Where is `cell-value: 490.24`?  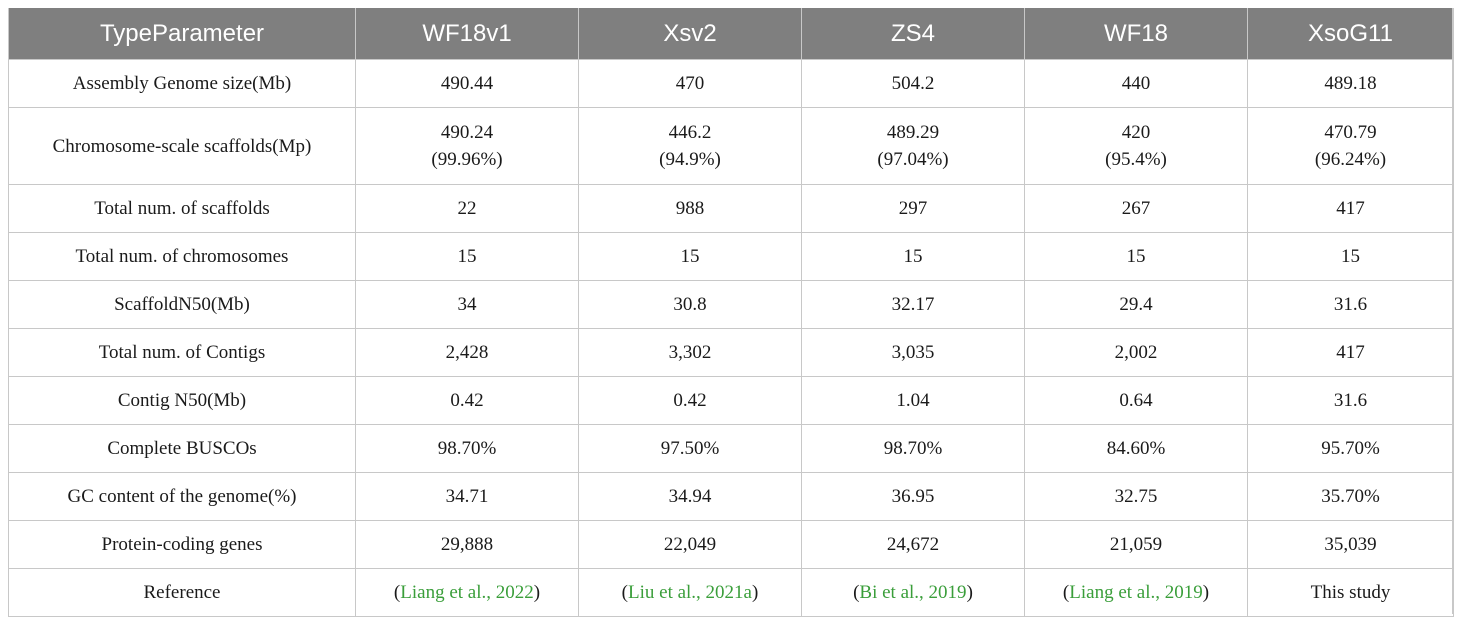 cell-value: 490.24 is located at coordinates (467, 132).